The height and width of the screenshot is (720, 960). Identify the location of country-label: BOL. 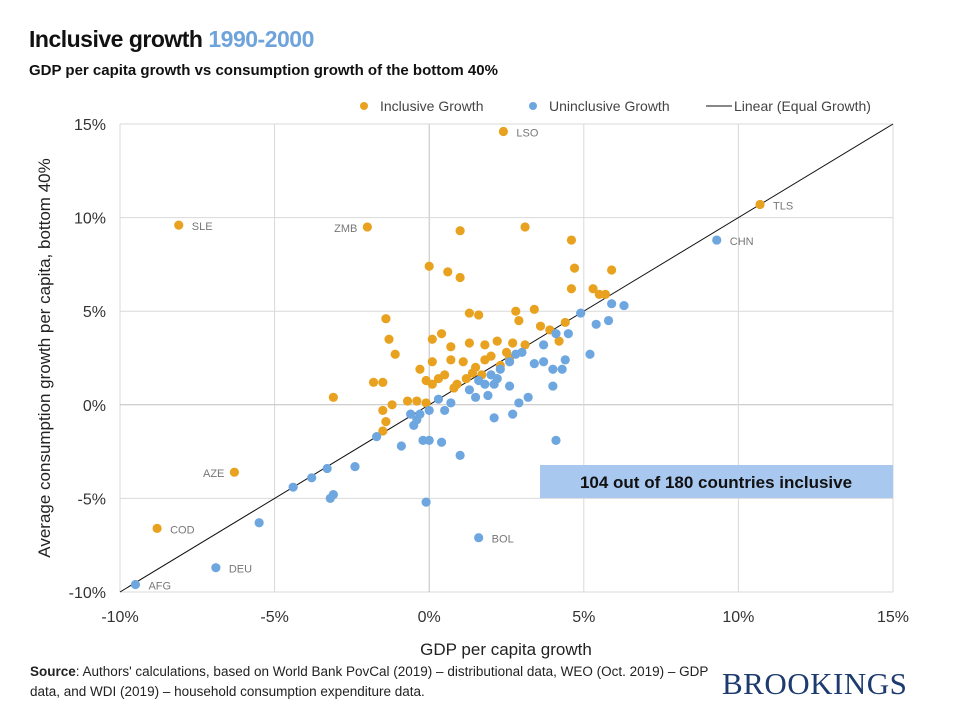
(503, 540).